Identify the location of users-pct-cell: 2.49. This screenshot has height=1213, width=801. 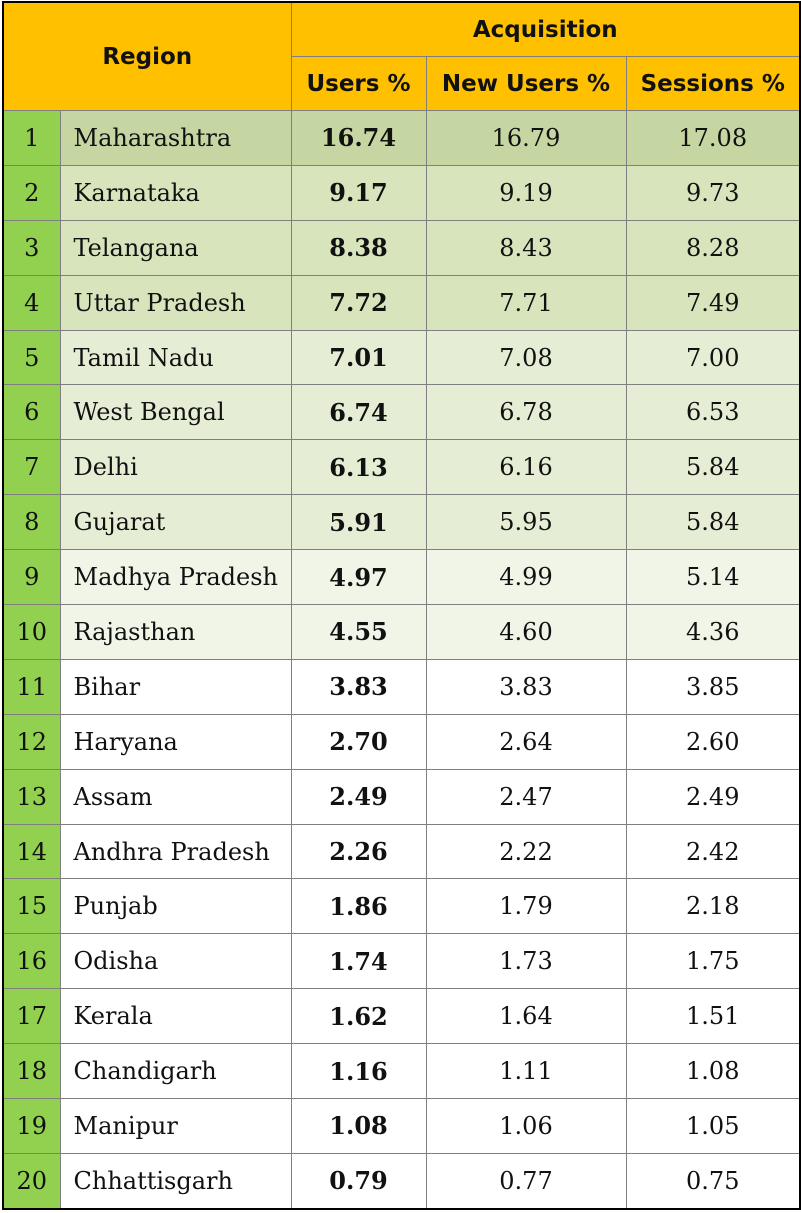
(358, 796).